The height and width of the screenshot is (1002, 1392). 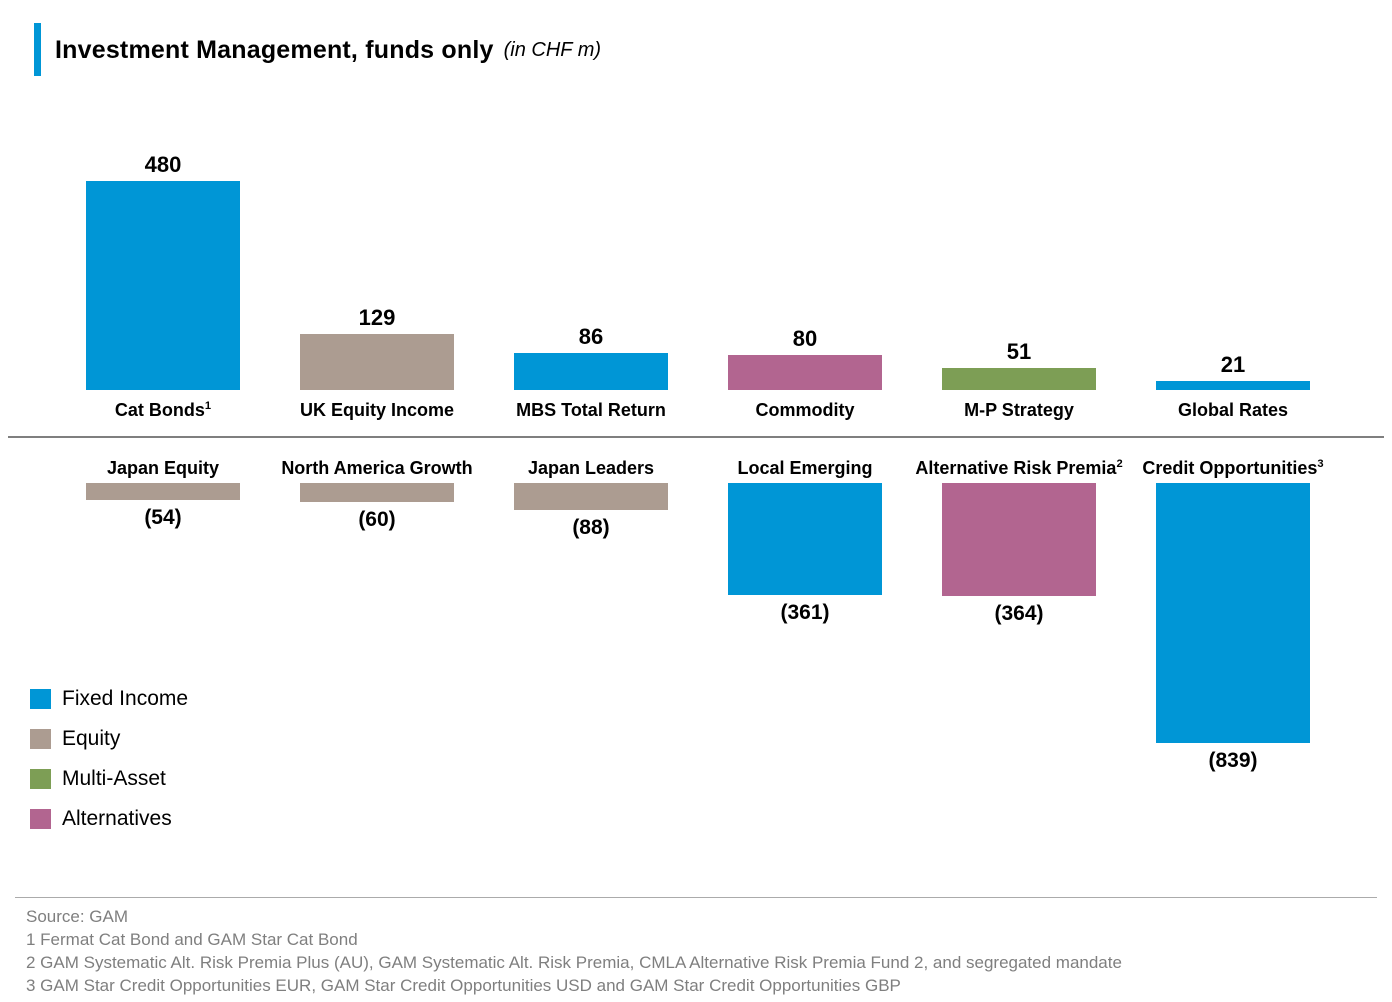 What do you see at coordinates (591, 371) in the screenshot?
I see `bar-mbs-total-return` at bounding box center [591, 371].